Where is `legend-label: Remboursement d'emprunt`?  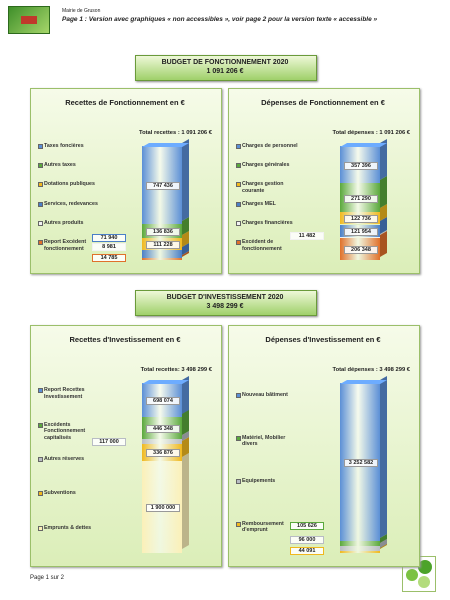 legend-label: Remboursement d'emprunt is located at coordinates (263, 527).